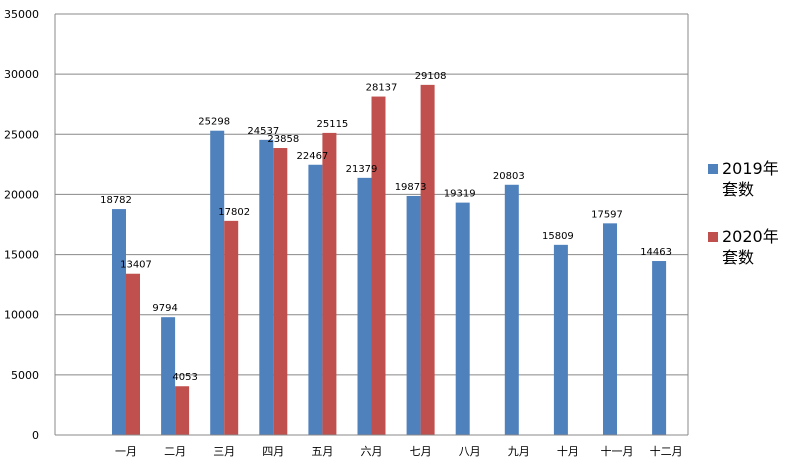  What do you see at coordinates (21, 134) in the screenshot?
I see `y-tick-label-5: 25000` at bounding box center [21, 134].